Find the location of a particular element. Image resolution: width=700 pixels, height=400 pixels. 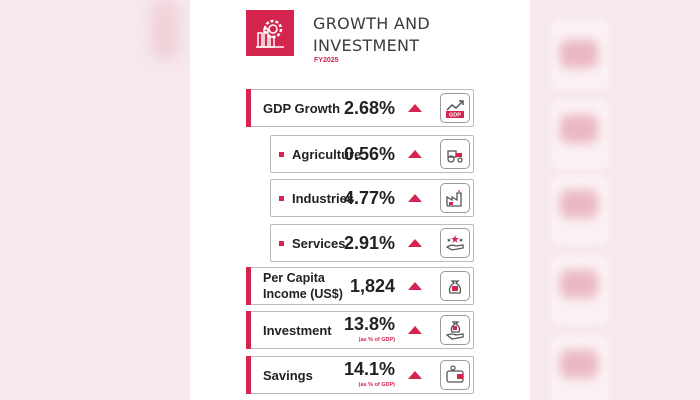

stat-label-wrap: Agriculture is located at coordinates (320, 154).